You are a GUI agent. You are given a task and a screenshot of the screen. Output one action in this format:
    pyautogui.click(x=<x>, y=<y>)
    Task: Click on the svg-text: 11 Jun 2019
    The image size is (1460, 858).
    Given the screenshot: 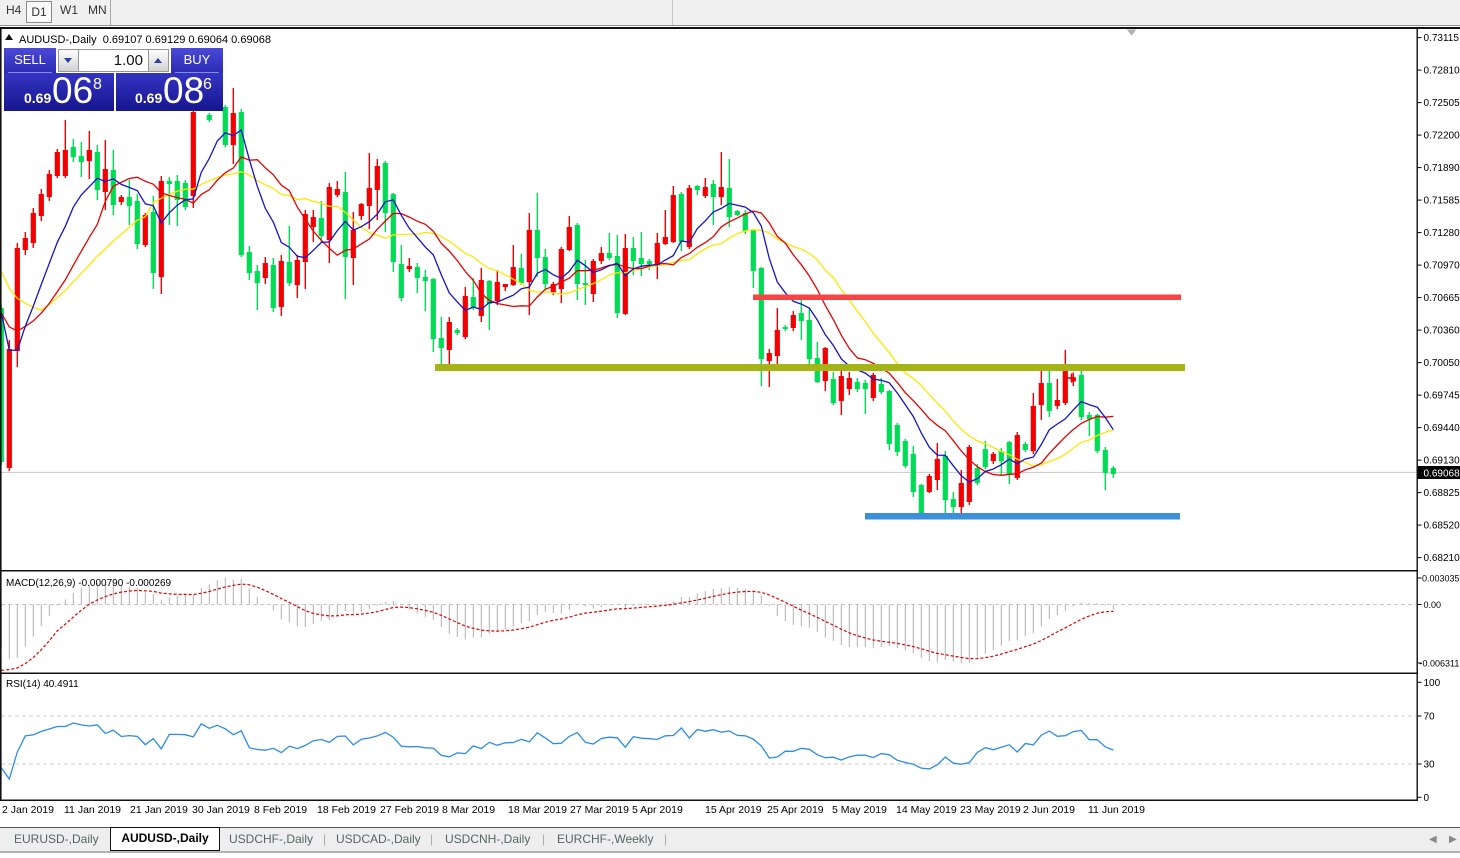 What is the action you would take?
    pyautogui.click(x=1116, y=810)
    